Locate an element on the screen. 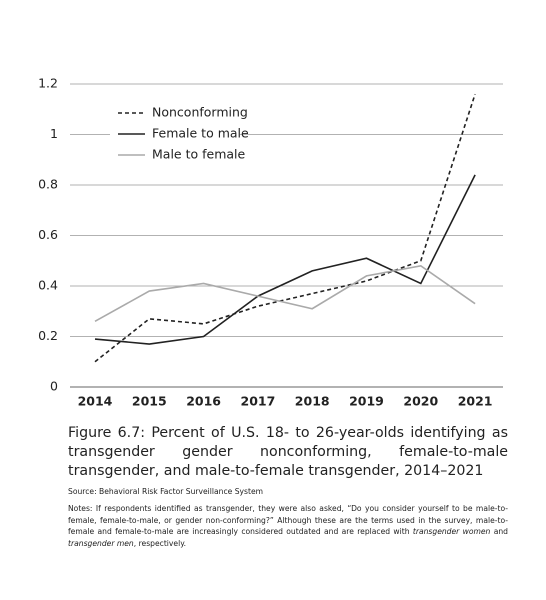 This screenshot has height=600, width=546. legend-label: Nonconforming is located at coordinates (200, 112).